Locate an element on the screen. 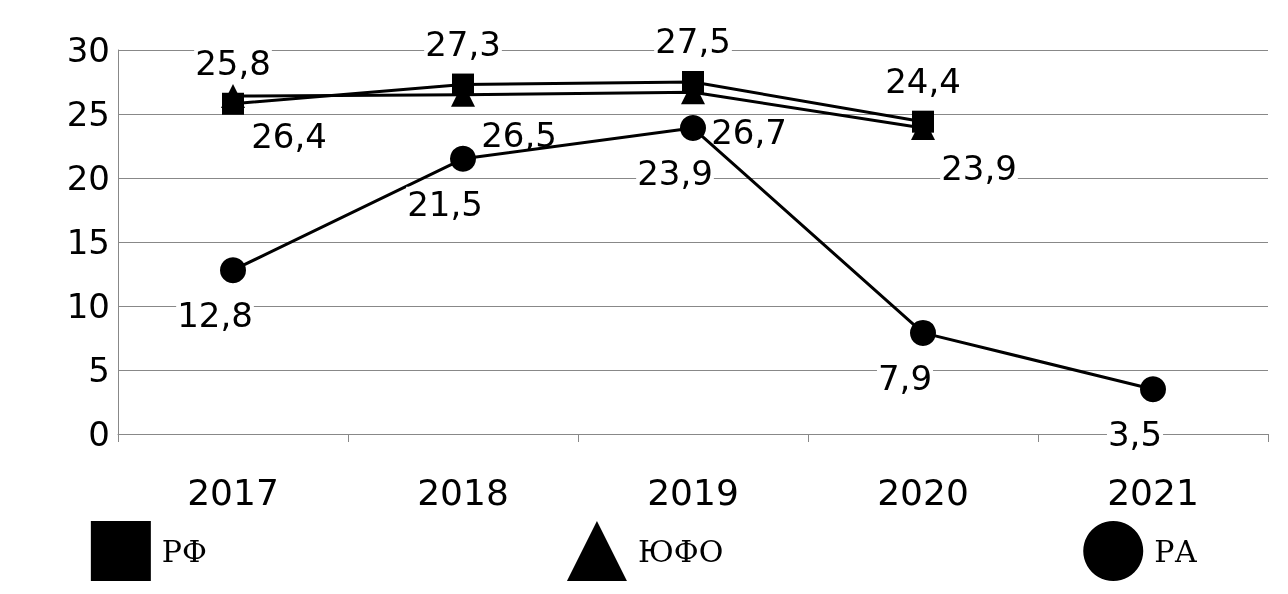  legend-label: РА is located at coordinates (1176, 551).